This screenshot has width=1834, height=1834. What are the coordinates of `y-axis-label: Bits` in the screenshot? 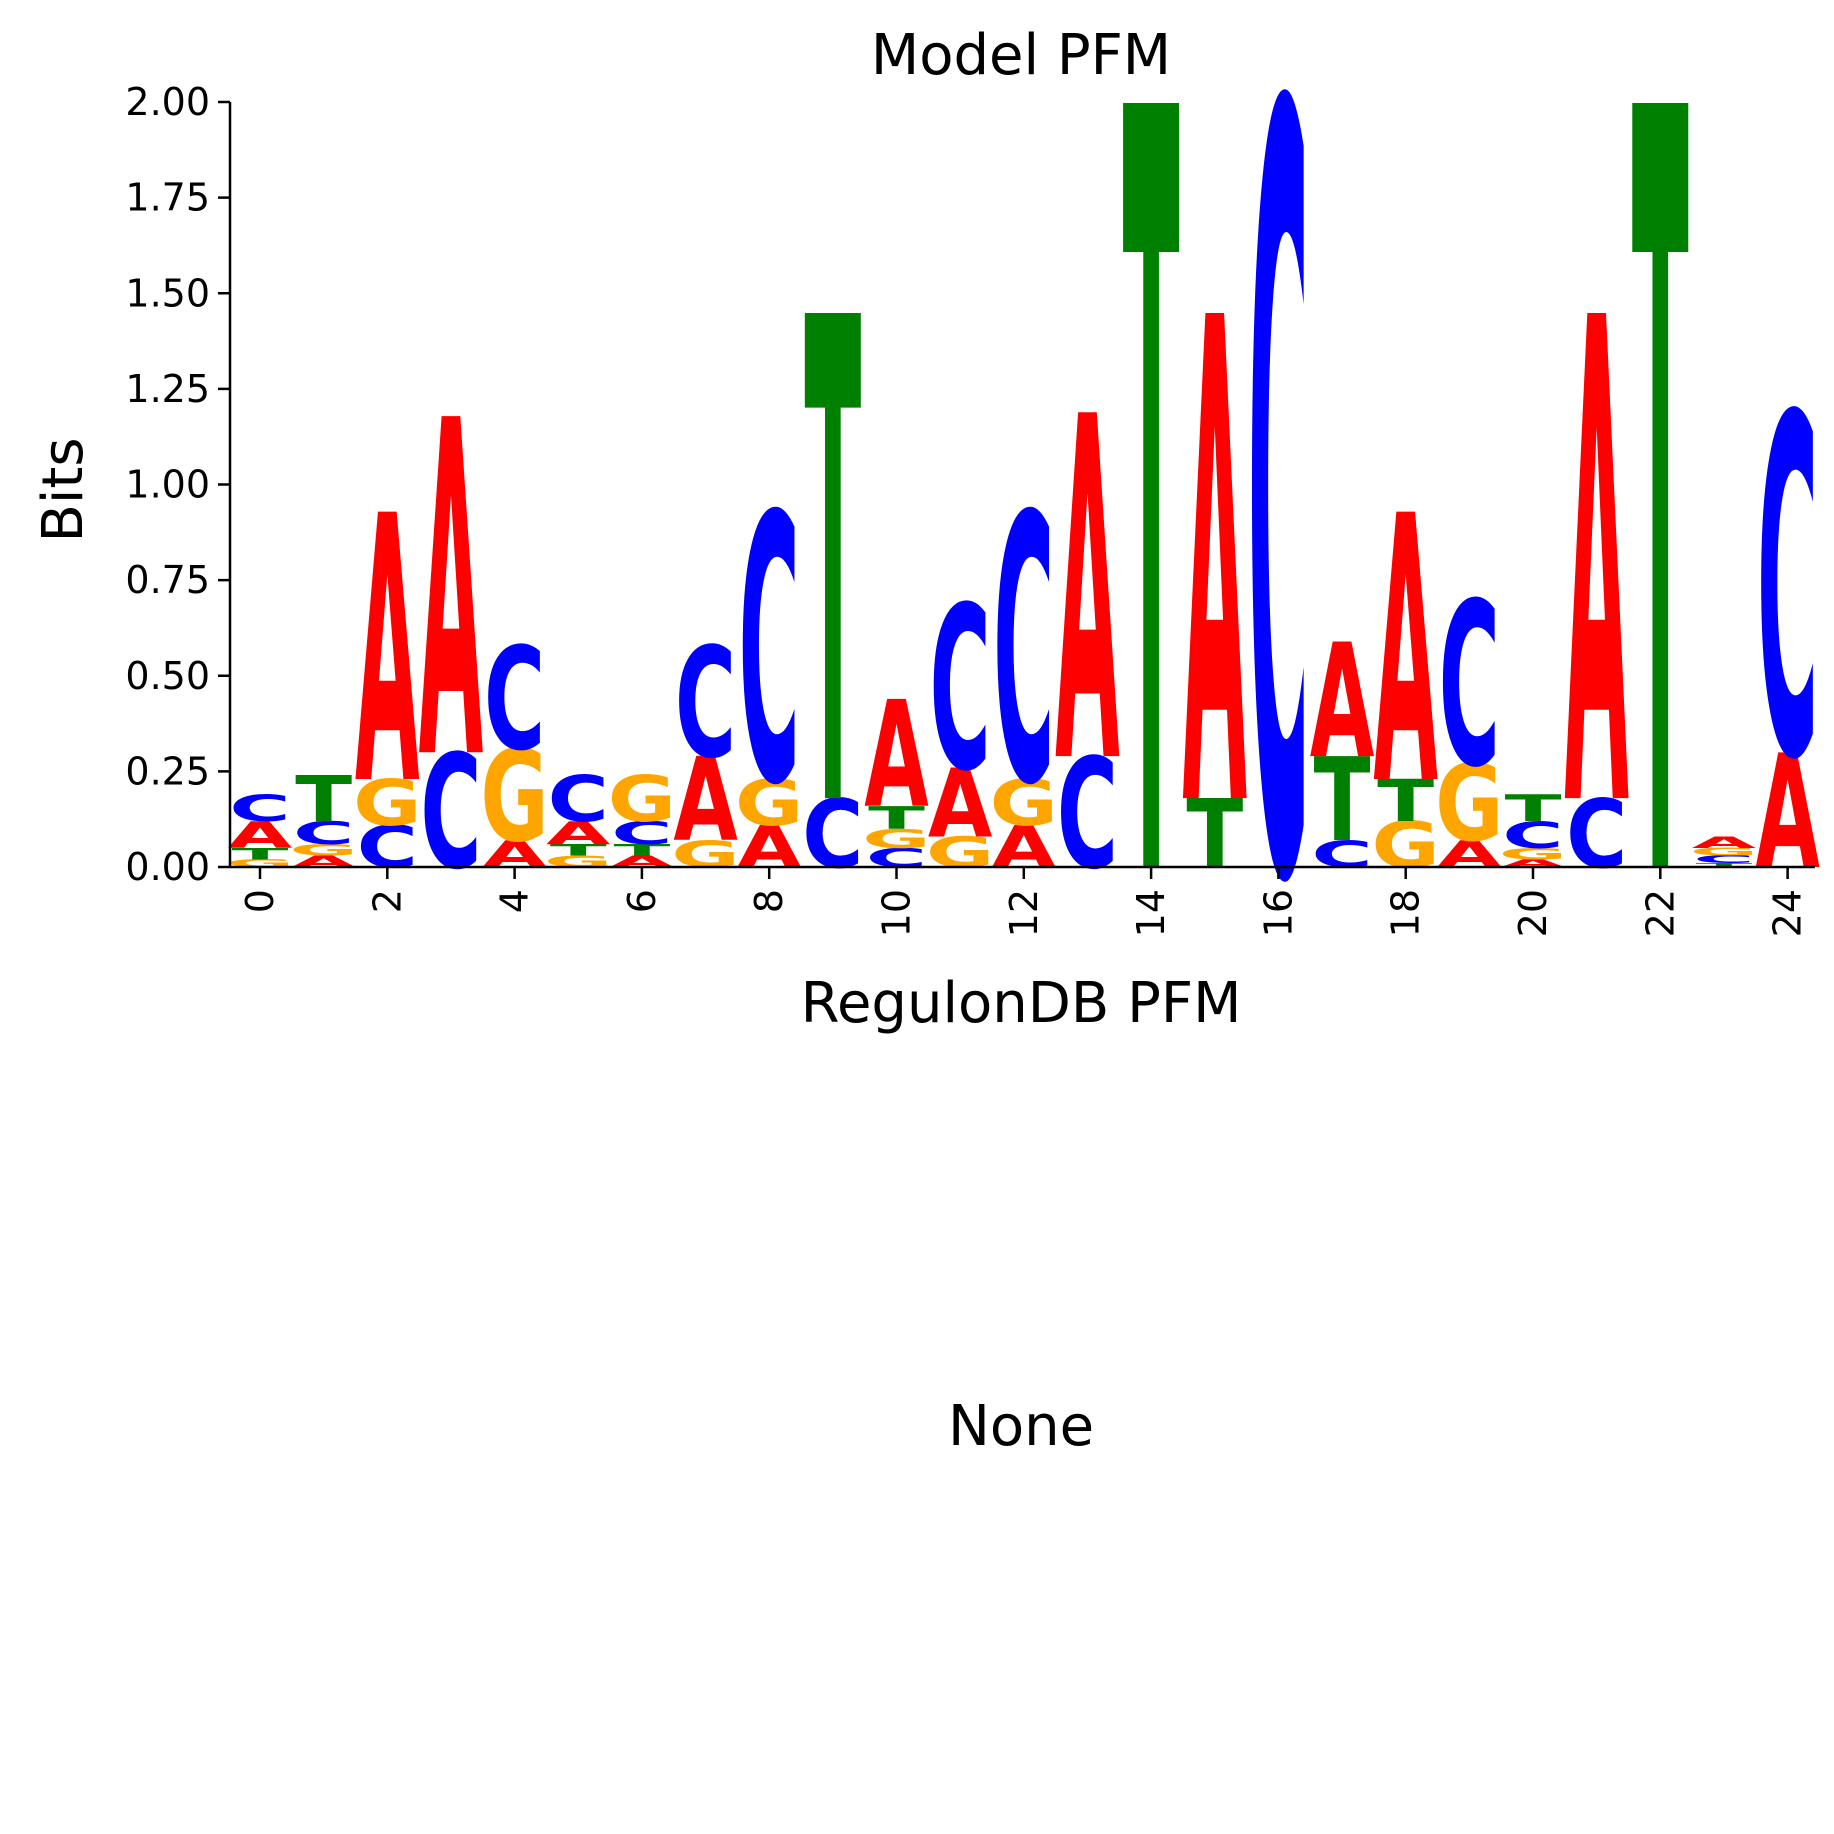 It's located at (63, 489).